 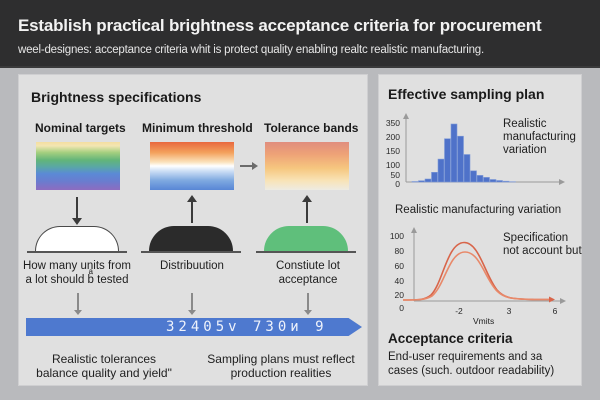 I want to click on svg-text: 80, so click(x=400, y=251).